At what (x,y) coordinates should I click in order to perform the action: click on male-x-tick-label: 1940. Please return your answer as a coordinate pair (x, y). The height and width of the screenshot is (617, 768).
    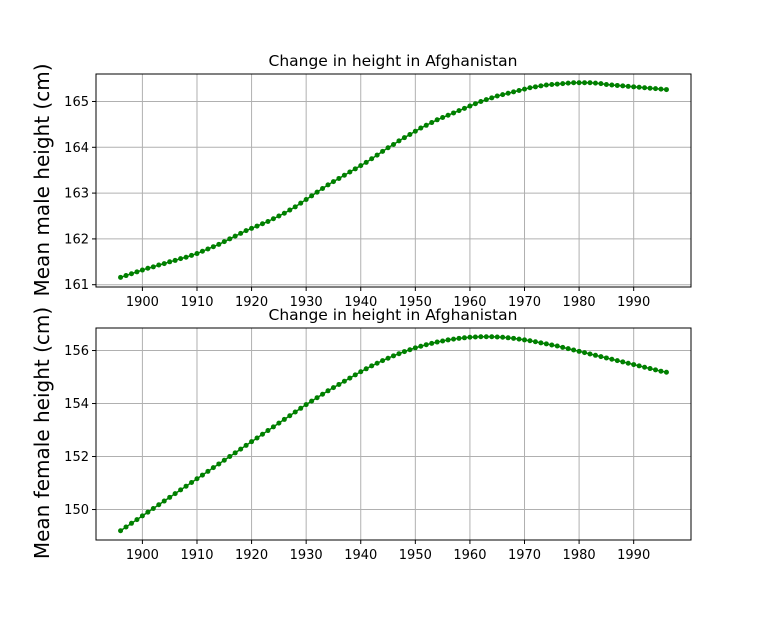
    Looking at the image, I should click on (360, 302).